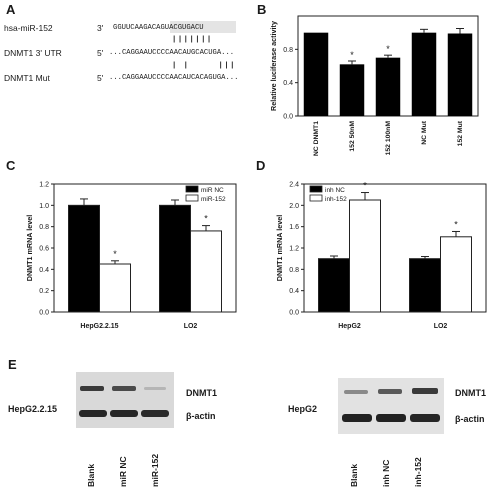 This screenshot has width=500, height=491. I want to click on chart-c-category-label: HepG2.2.15, so click(99, 326).